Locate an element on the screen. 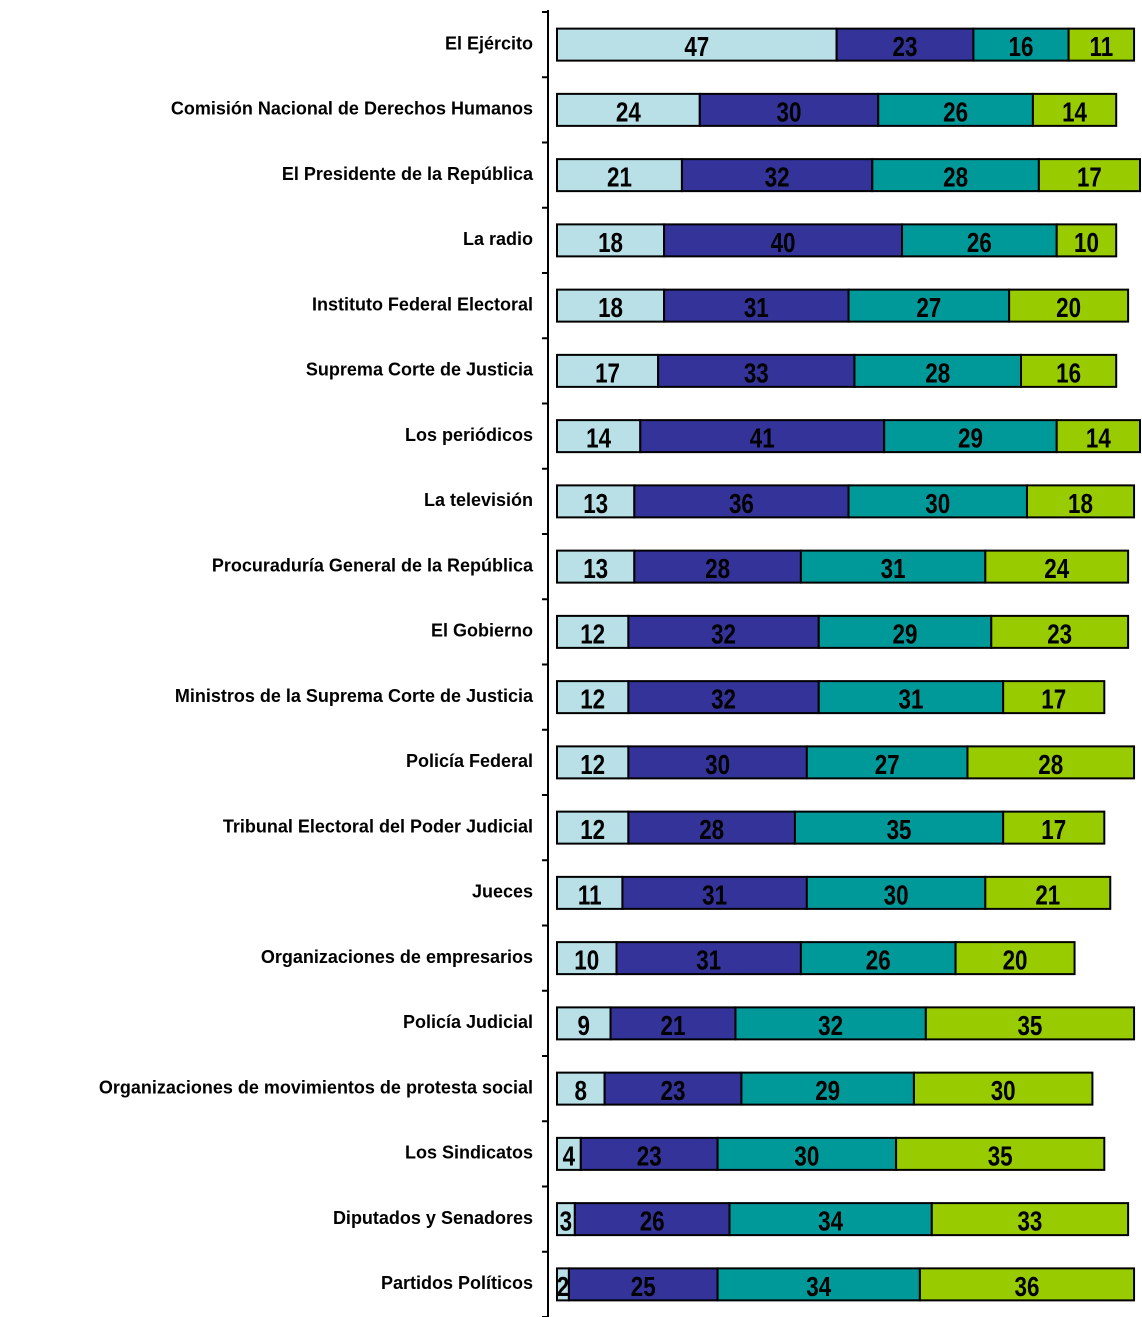 The image size is (1142, 1317). category-label: Suprema Corte de Justicia is located at coordinates (420, 370).